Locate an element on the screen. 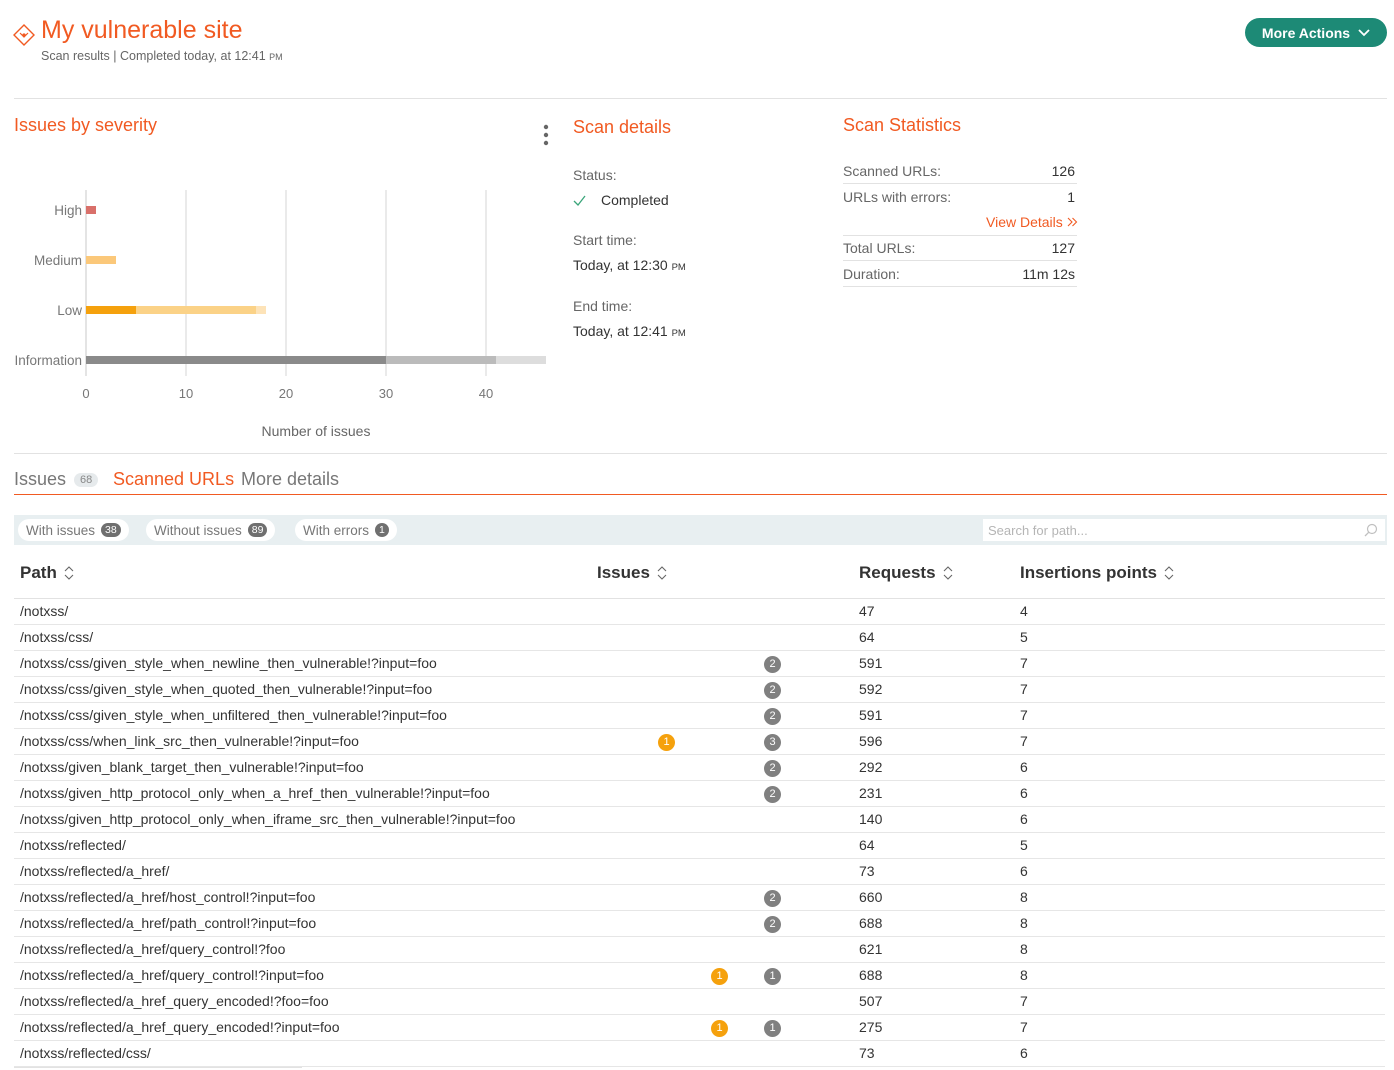 The height and width of the screenshot is (1070, 1394). requests-cell: 140 is located at coordinates (871, 819).